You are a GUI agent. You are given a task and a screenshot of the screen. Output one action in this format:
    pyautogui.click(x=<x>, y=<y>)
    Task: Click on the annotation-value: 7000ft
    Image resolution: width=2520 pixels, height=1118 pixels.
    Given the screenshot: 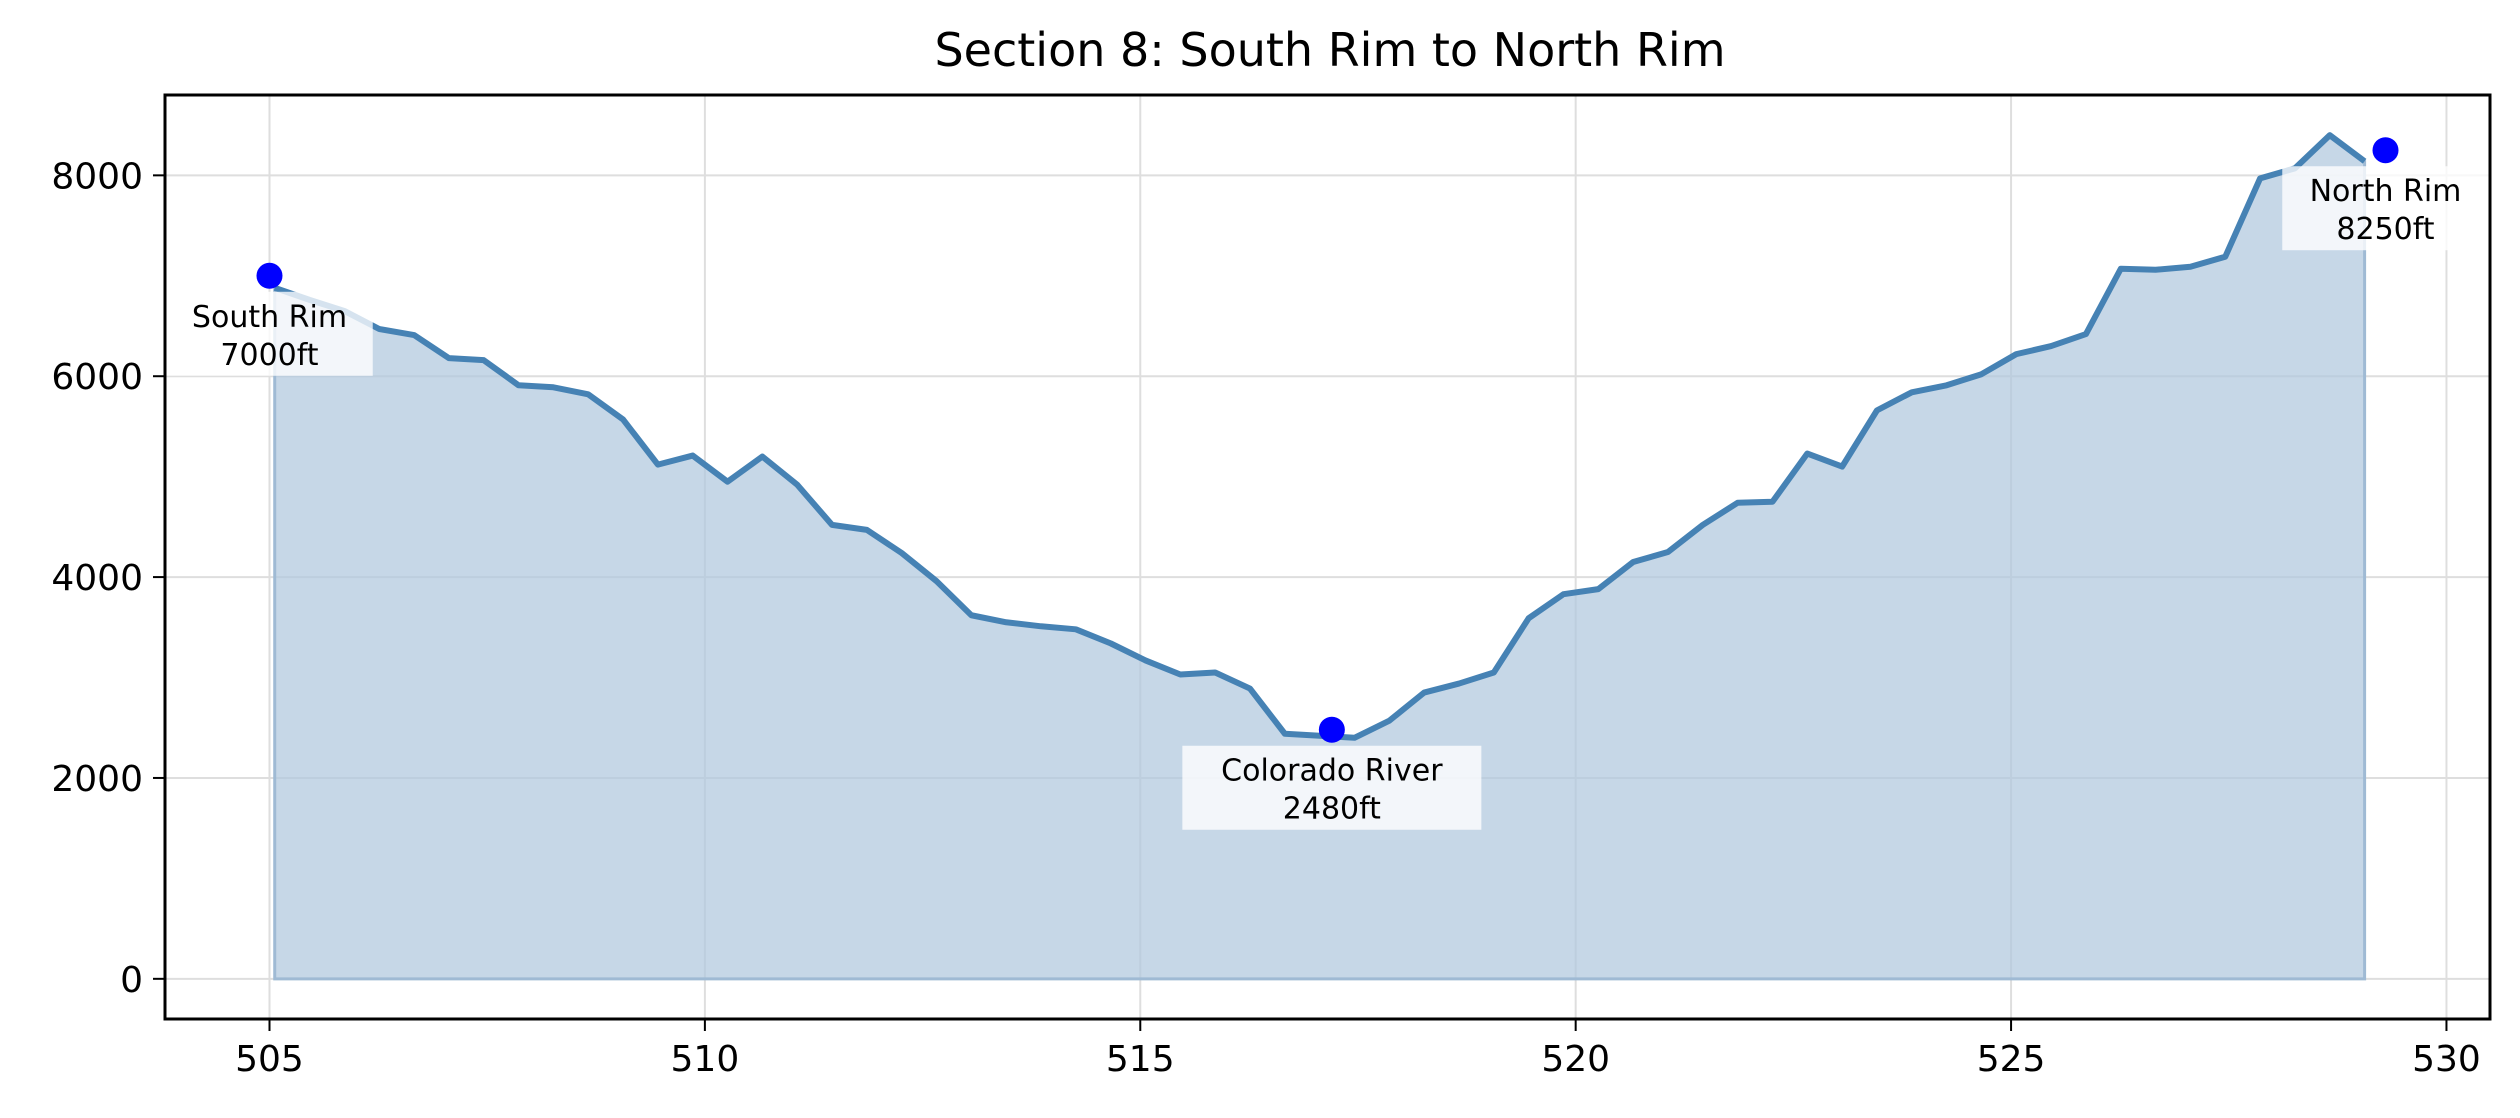 What is the action you would take?
    pyautogui.click(x=269, y=355)
    